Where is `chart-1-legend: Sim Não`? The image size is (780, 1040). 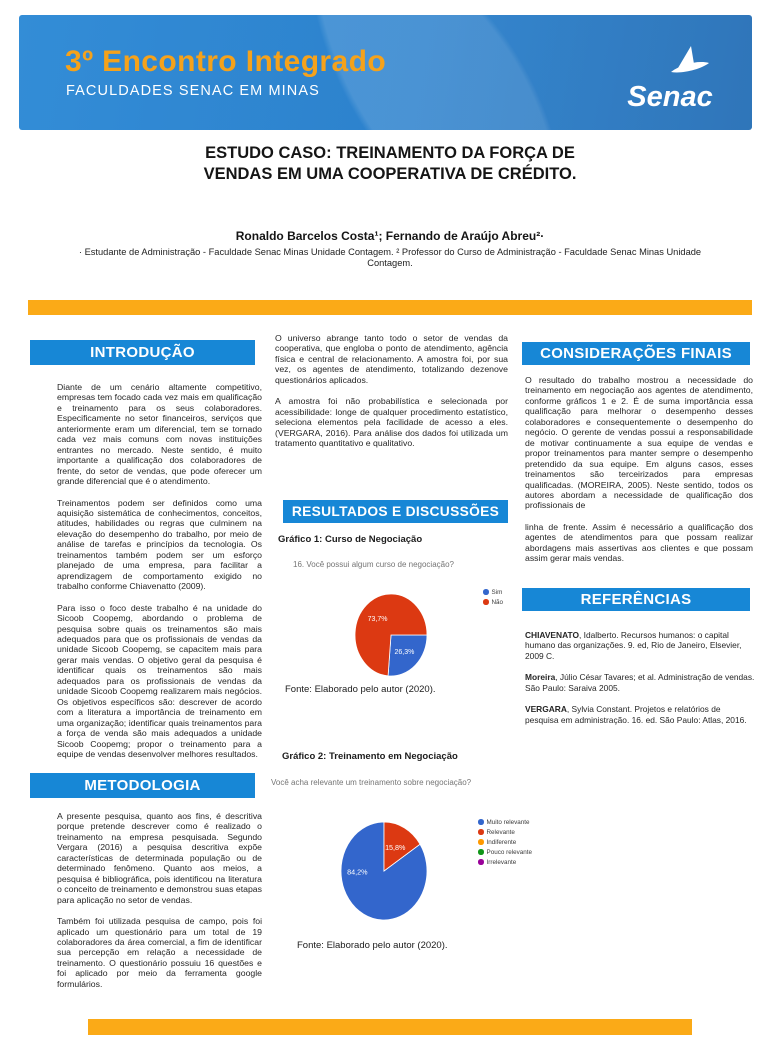
chart-1-legend: Sim Não is located at coordinates (493, 597).